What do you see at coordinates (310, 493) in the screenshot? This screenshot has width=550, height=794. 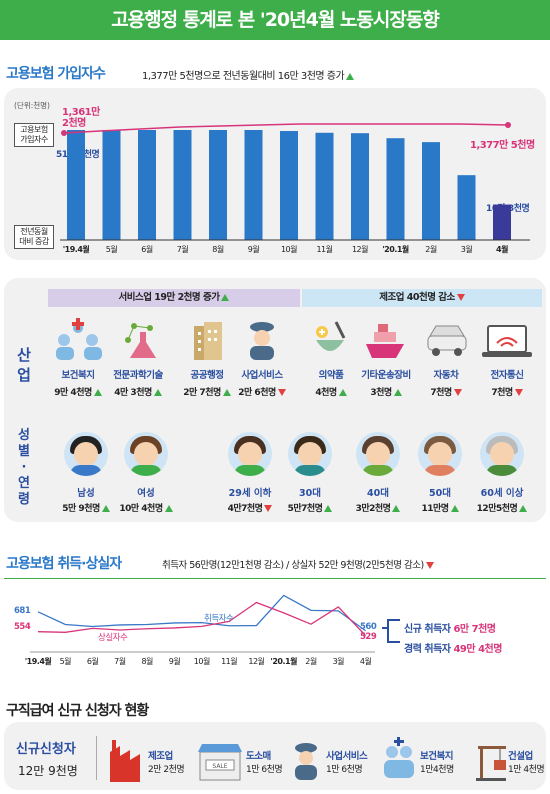 I see `group-name: 30대` at bounding box center [310, 493].